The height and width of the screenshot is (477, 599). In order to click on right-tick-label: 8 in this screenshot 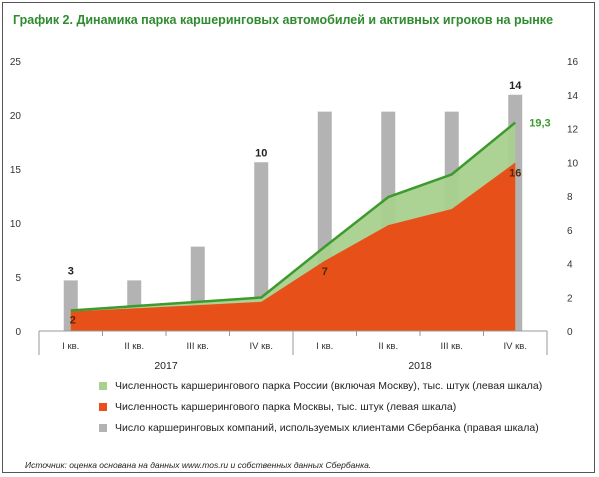, I will do `click(570, 197)`.